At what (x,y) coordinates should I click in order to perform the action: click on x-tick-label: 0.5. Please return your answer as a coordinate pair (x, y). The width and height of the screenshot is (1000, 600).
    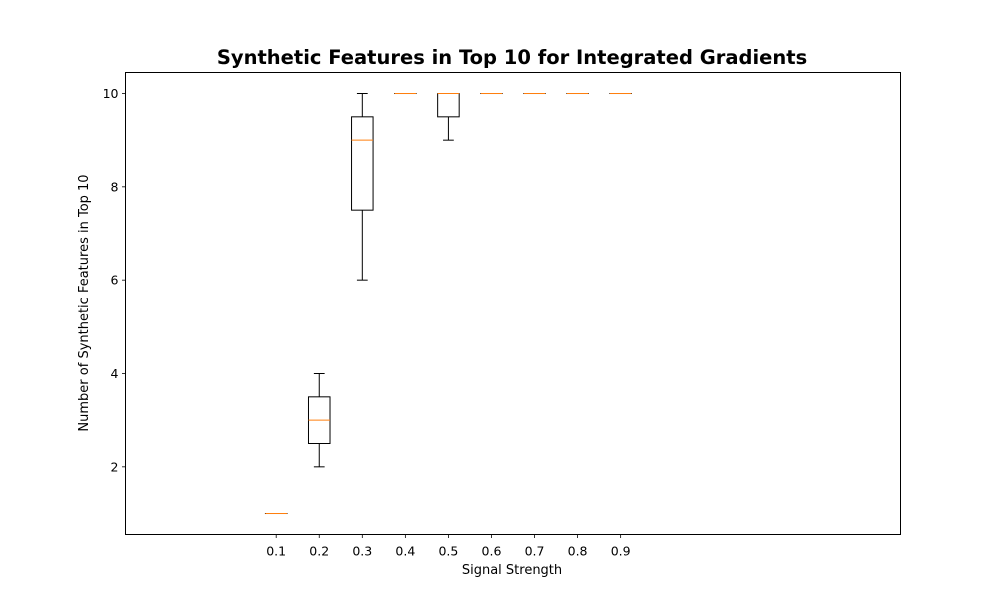
    Looking at the image, I should click on (448, 551).